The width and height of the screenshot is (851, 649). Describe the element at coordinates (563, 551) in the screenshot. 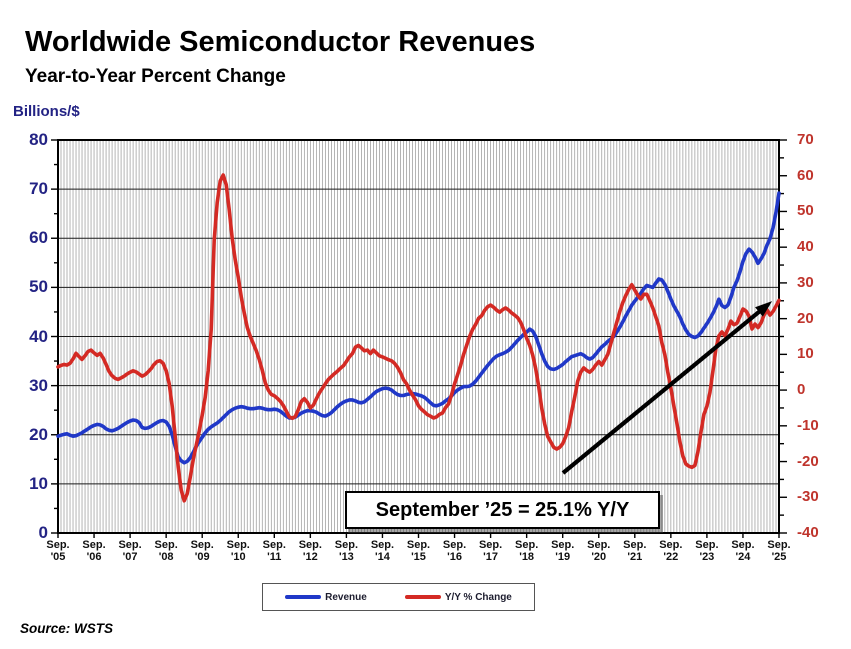

I see `x-axis-tick-label: Sep. '19` at that location.